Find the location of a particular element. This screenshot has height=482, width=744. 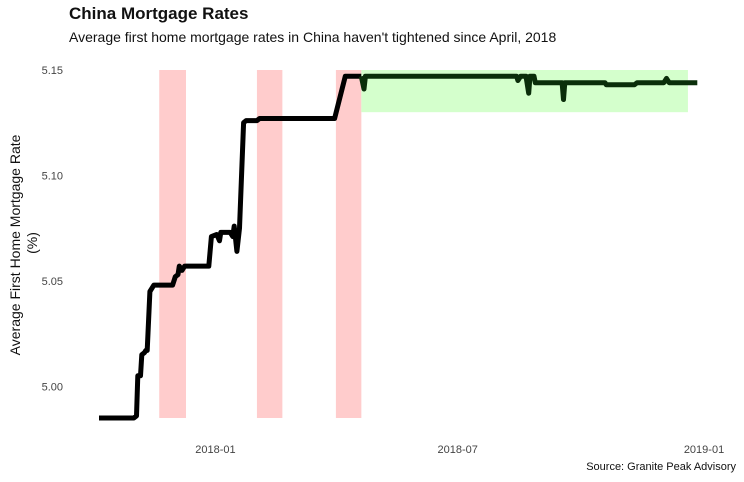

x-tick-label: 2019-01 is located at coordinates (704, 450).